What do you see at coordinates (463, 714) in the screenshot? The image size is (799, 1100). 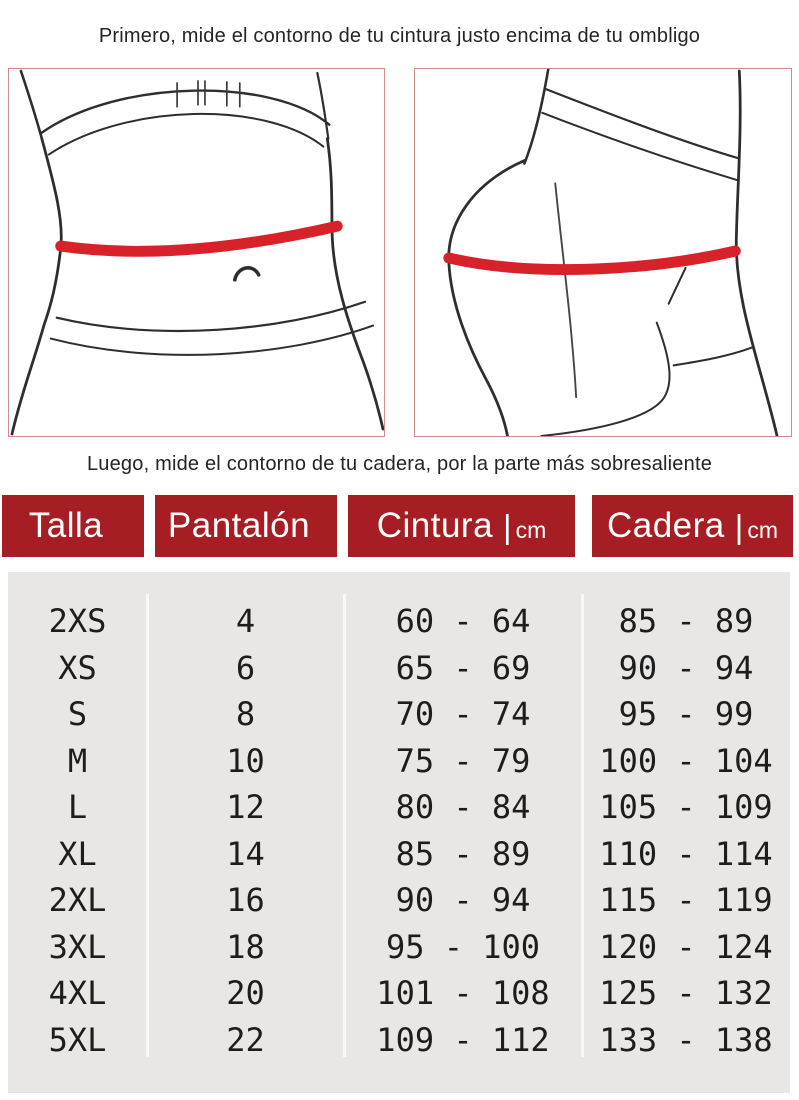 I see `cintura-cell: 70 - 74` at bounding box center [463, 714].